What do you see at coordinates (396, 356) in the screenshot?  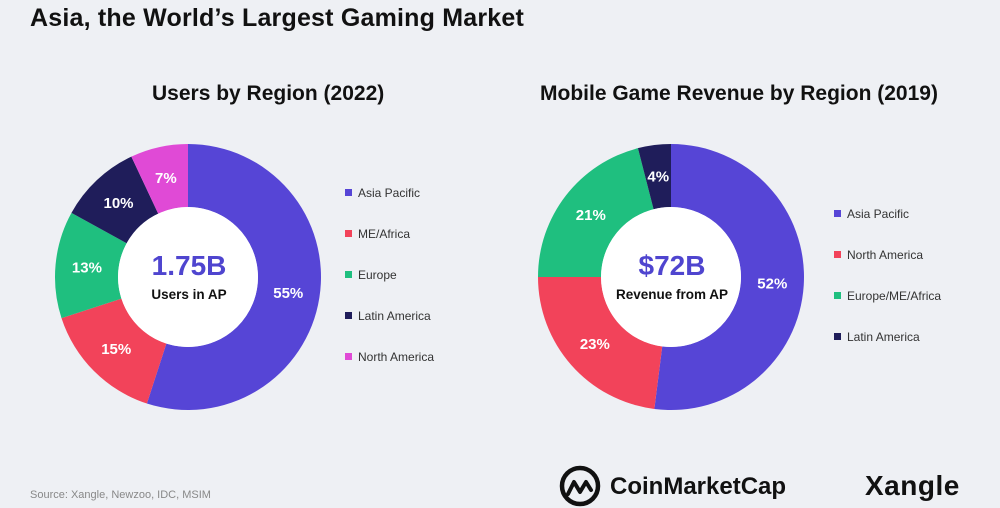 I see `users-legend-label: North America` at bounding box center [396, 356].